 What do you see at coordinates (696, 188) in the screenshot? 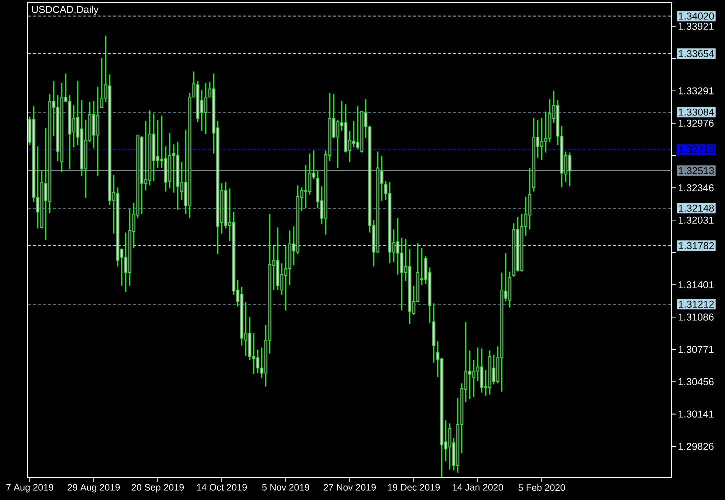
I see `y-tick-label: 1.32346` at bounding box center [696, 188].